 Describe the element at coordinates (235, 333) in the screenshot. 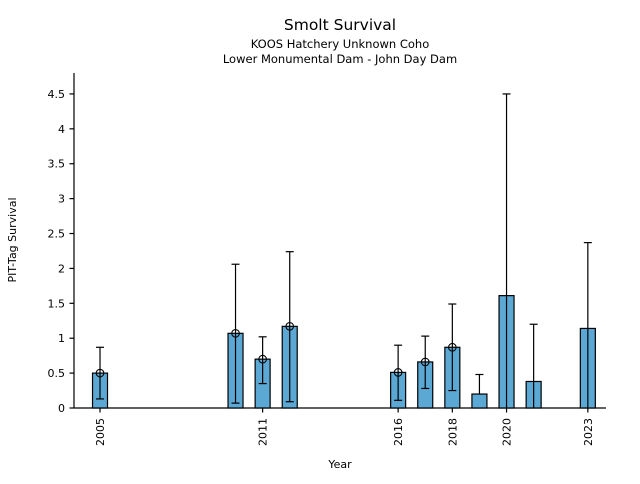

I see `survival-point-marker-2010` at that location.